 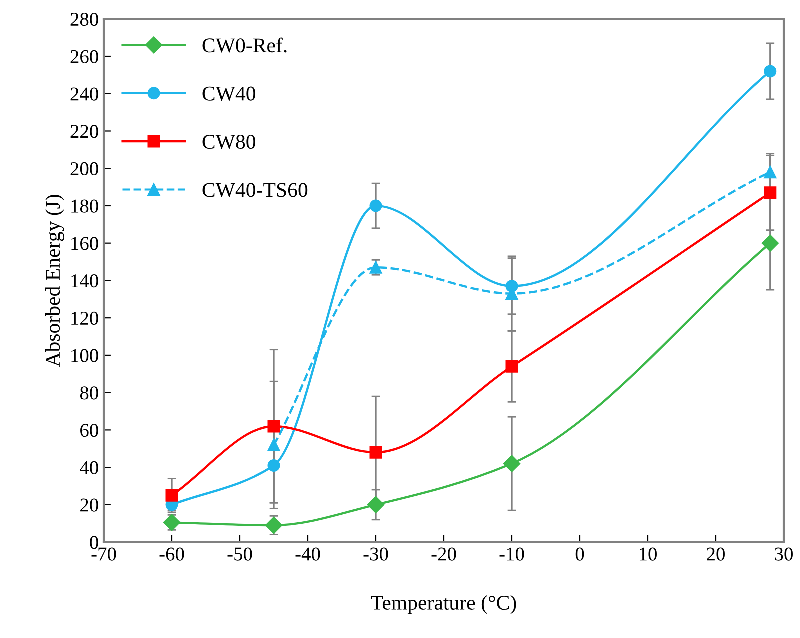 What do you see at coordinates (84, 57) in the screenshot?
I see `y-tick-label: 260` at bounding box center [84, 57].